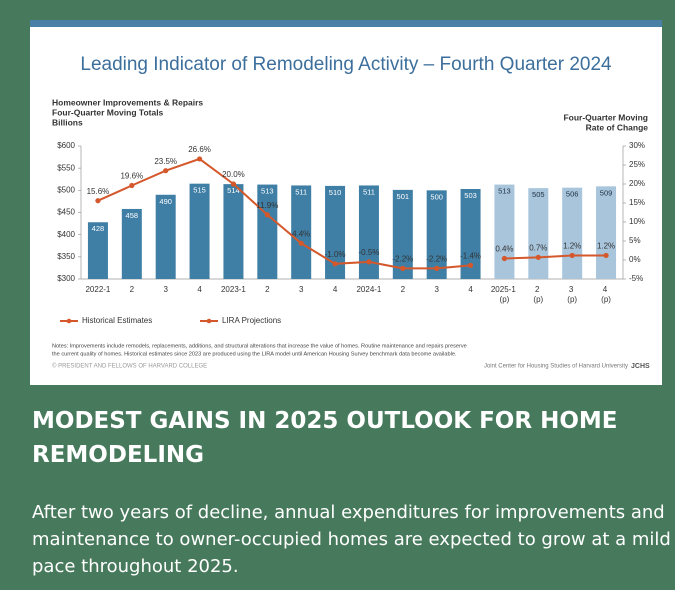  Describe the element at coordinates (66, 189) in the screenshot. I see `y-tick-label: $500` at that location.